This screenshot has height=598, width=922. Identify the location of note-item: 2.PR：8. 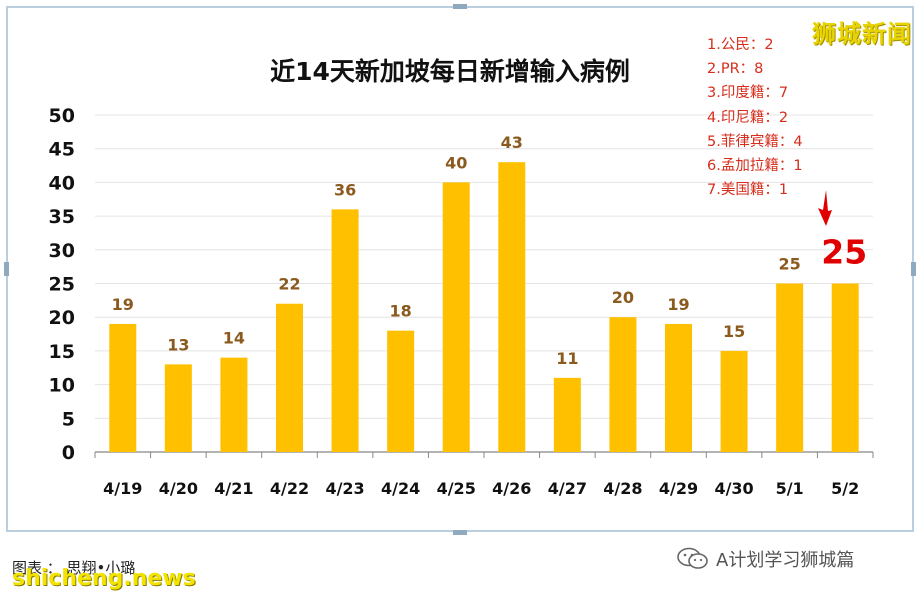
(735, 69).